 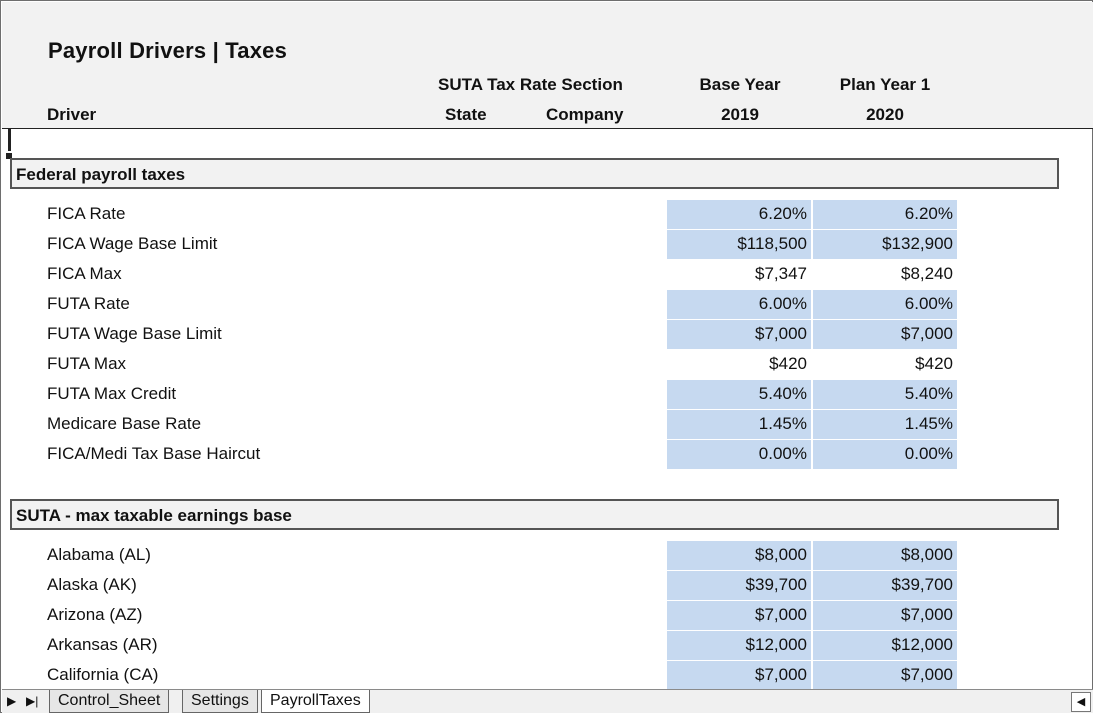 What do you see at coordinates (530, 84) in the screenshot?
I see `suta-section-header: SUTA Tax Rate Section` at bounding box center [530, 84].